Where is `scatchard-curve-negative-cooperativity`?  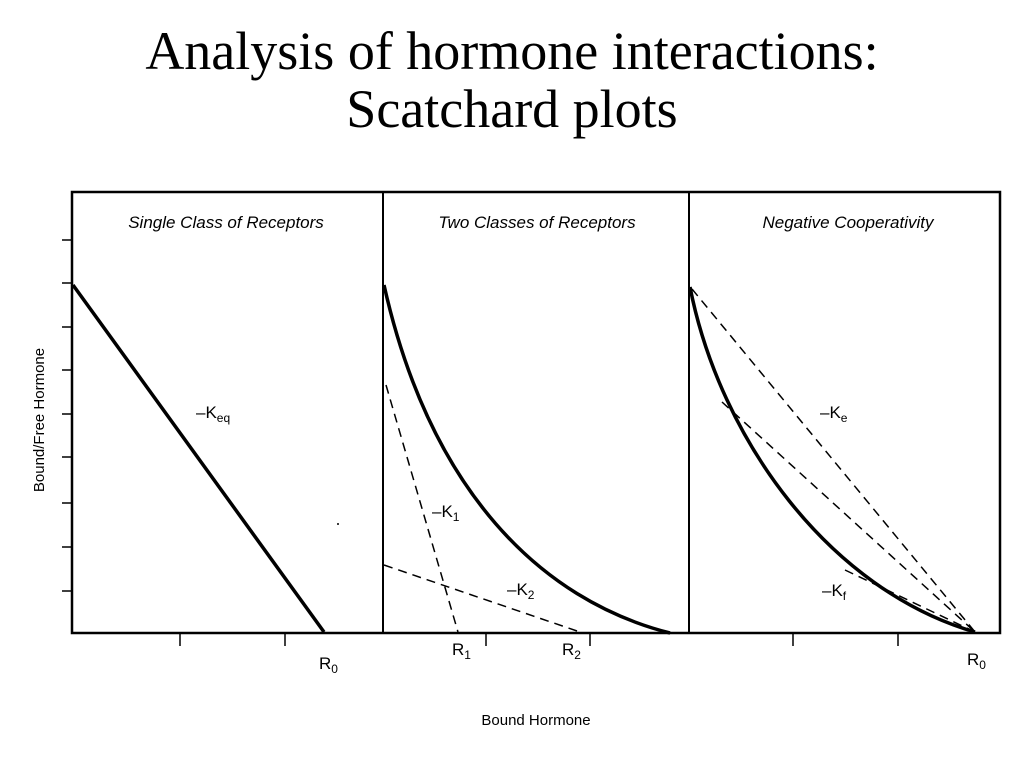 scatchard-curve-negative-cooperativity is located at coordinates (832, 460).